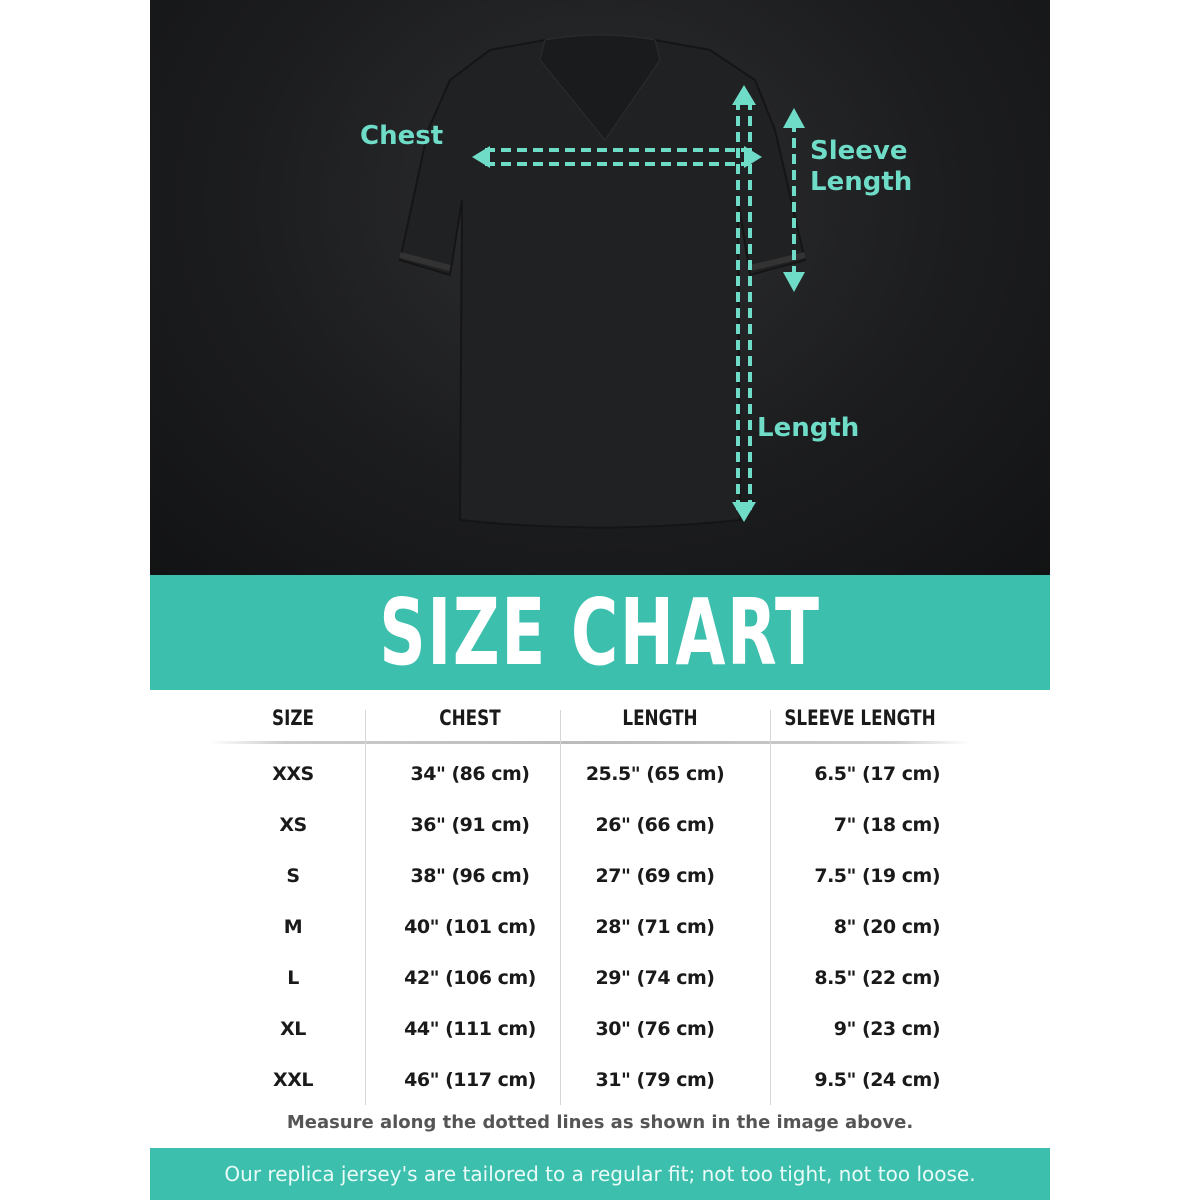 This screenshot has width=1200, height=1200. What do you see at coordinates (293, 1029) in the screenshot?
I see `size-cell: XL` at bounding box center [293, 1029].